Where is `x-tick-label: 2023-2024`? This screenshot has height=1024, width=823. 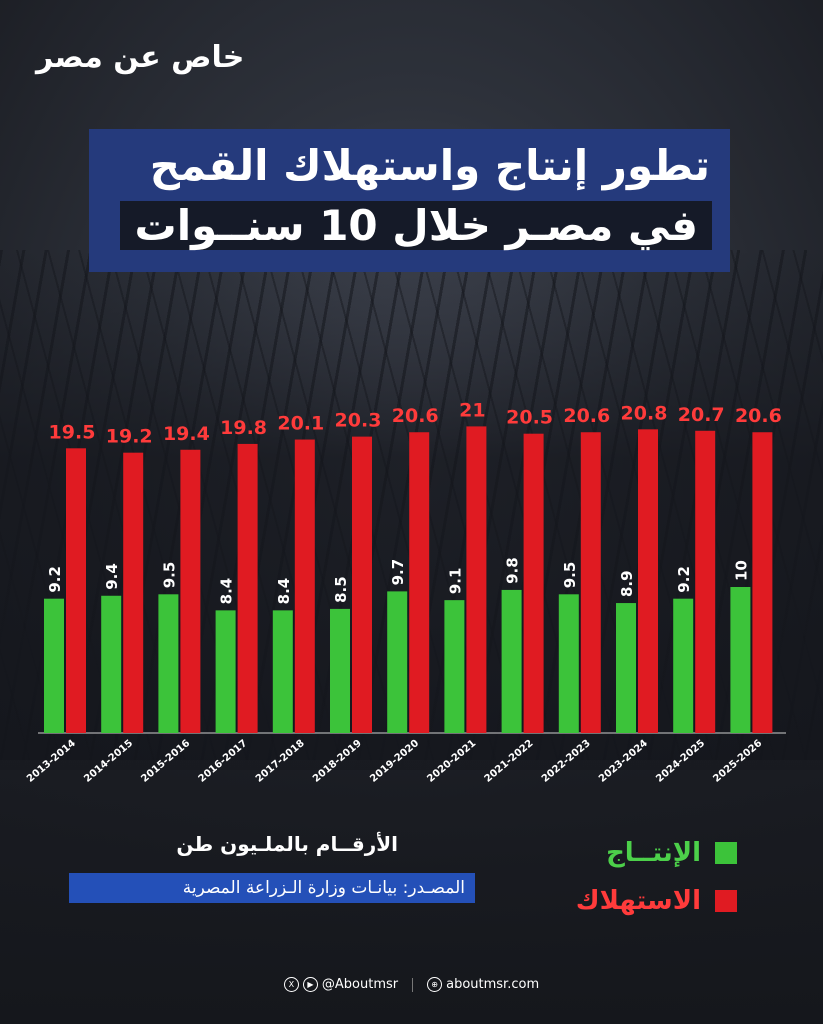 x-tick-label: 2023-2024 is located at coordinates (623, 761).